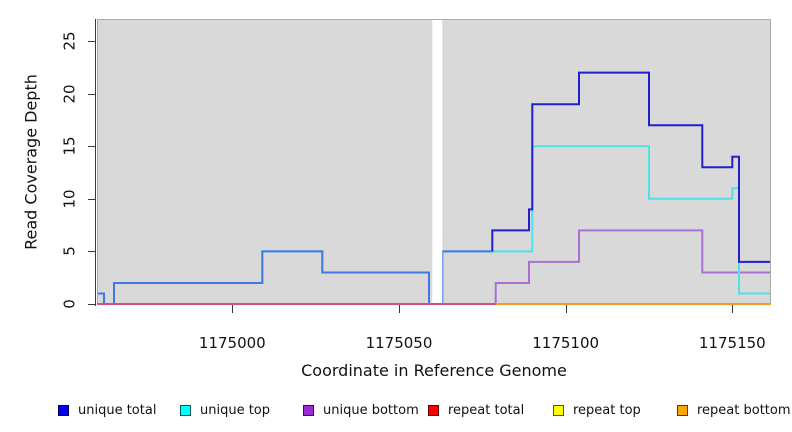  What do you see at coordinates (732, 343) in the screenshot?
I see `x-tick-label: 1175150` at bounding box center [732, 343].